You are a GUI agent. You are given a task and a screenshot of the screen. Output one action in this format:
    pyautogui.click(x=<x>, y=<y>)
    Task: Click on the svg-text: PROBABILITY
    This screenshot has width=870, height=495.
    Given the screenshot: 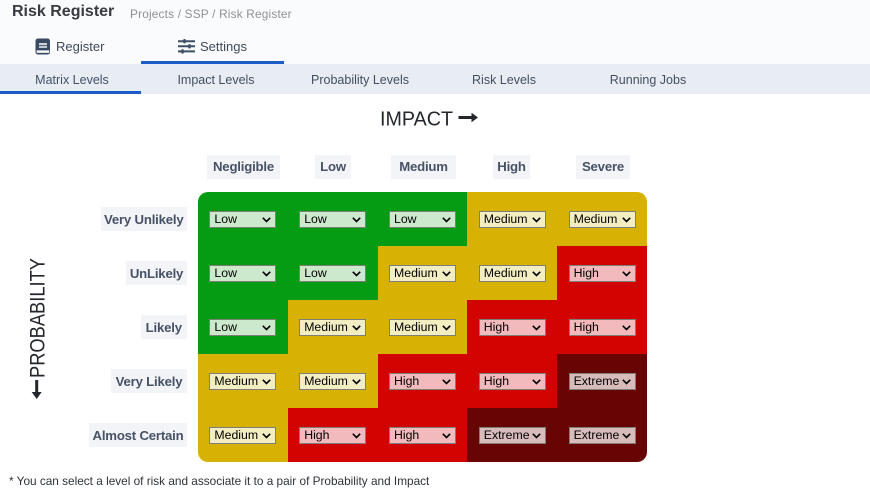 What is the action you would take?
    pyautogui.click(x=37, y=318)
    